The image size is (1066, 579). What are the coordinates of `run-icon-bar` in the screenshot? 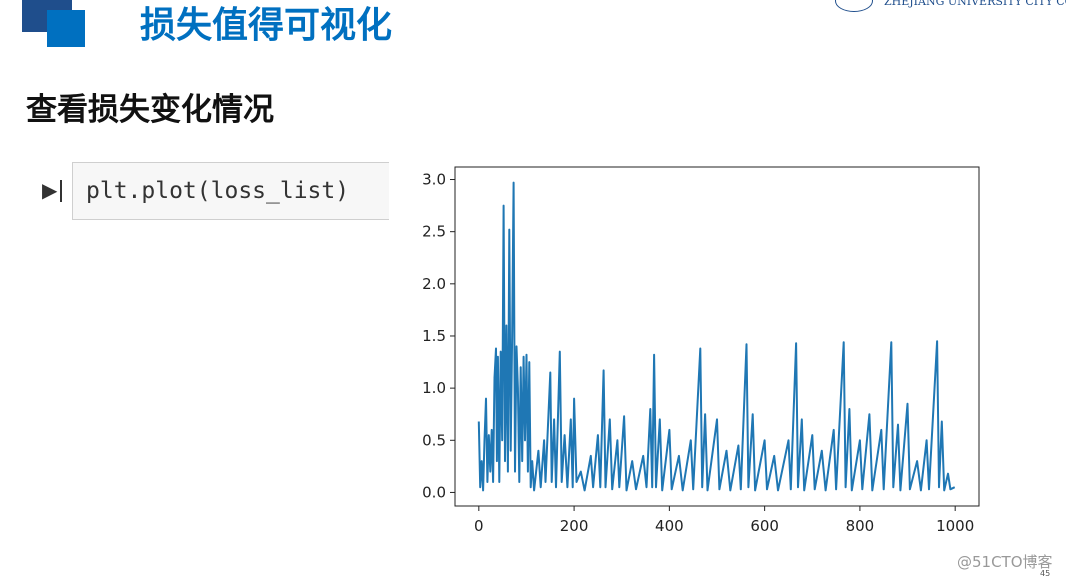 It's located at (61, 191).